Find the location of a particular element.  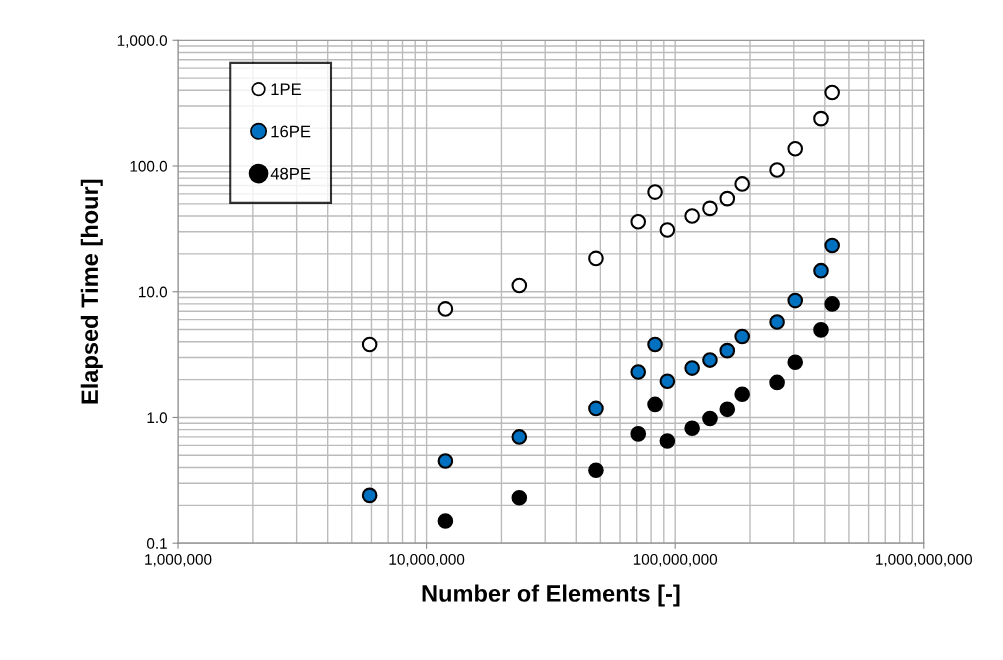

y-tick-label: 0.1 is located at coordinates (156, 543).